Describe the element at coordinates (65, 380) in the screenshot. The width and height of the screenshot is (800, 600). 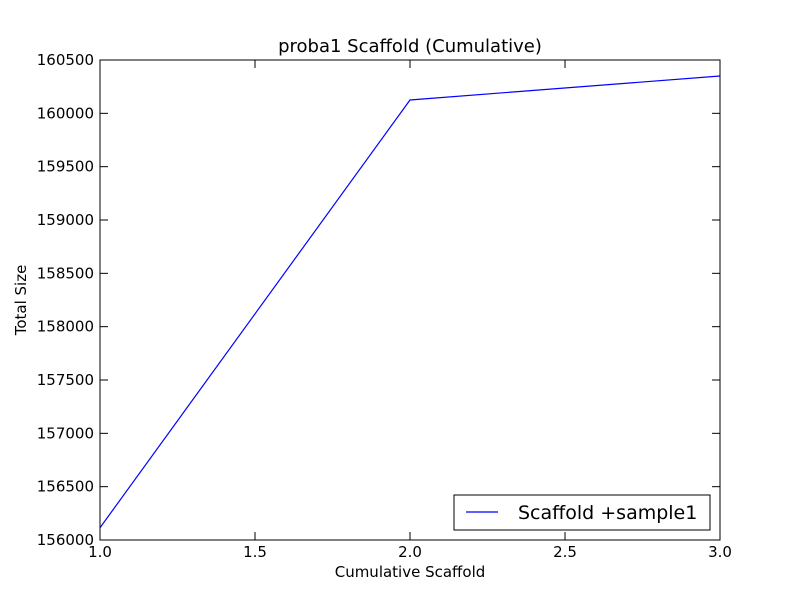
I see `y-tick-label: 157500` at that location.